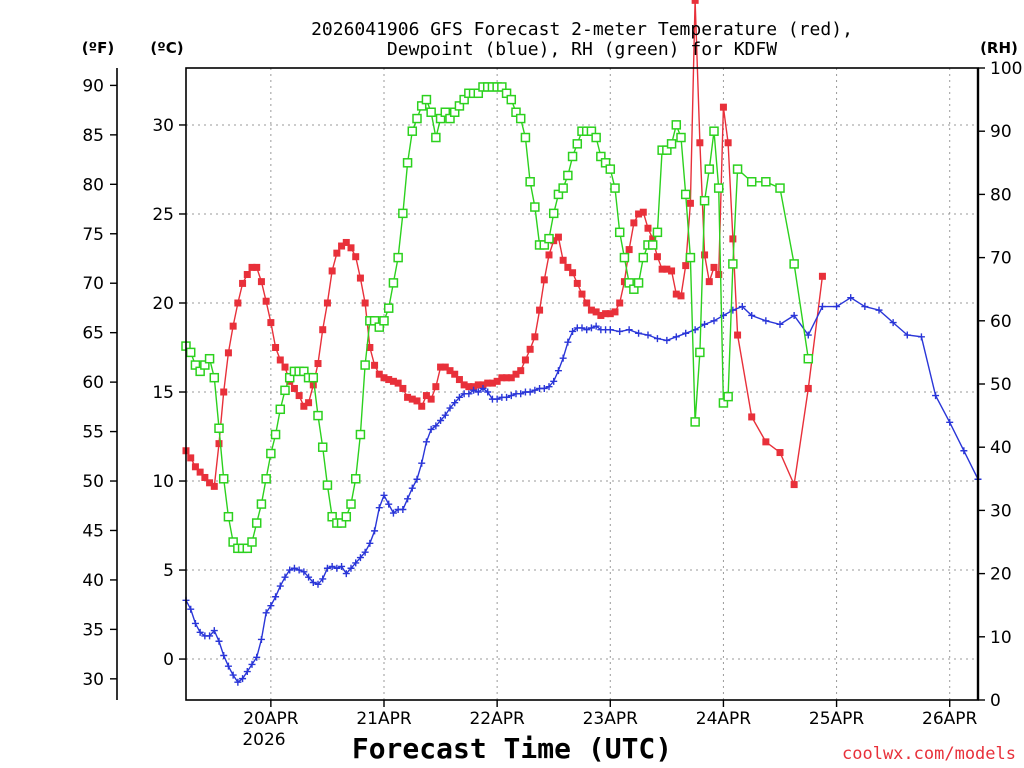  I want to click on rh-tick-100: 100, so click(1006, 69).